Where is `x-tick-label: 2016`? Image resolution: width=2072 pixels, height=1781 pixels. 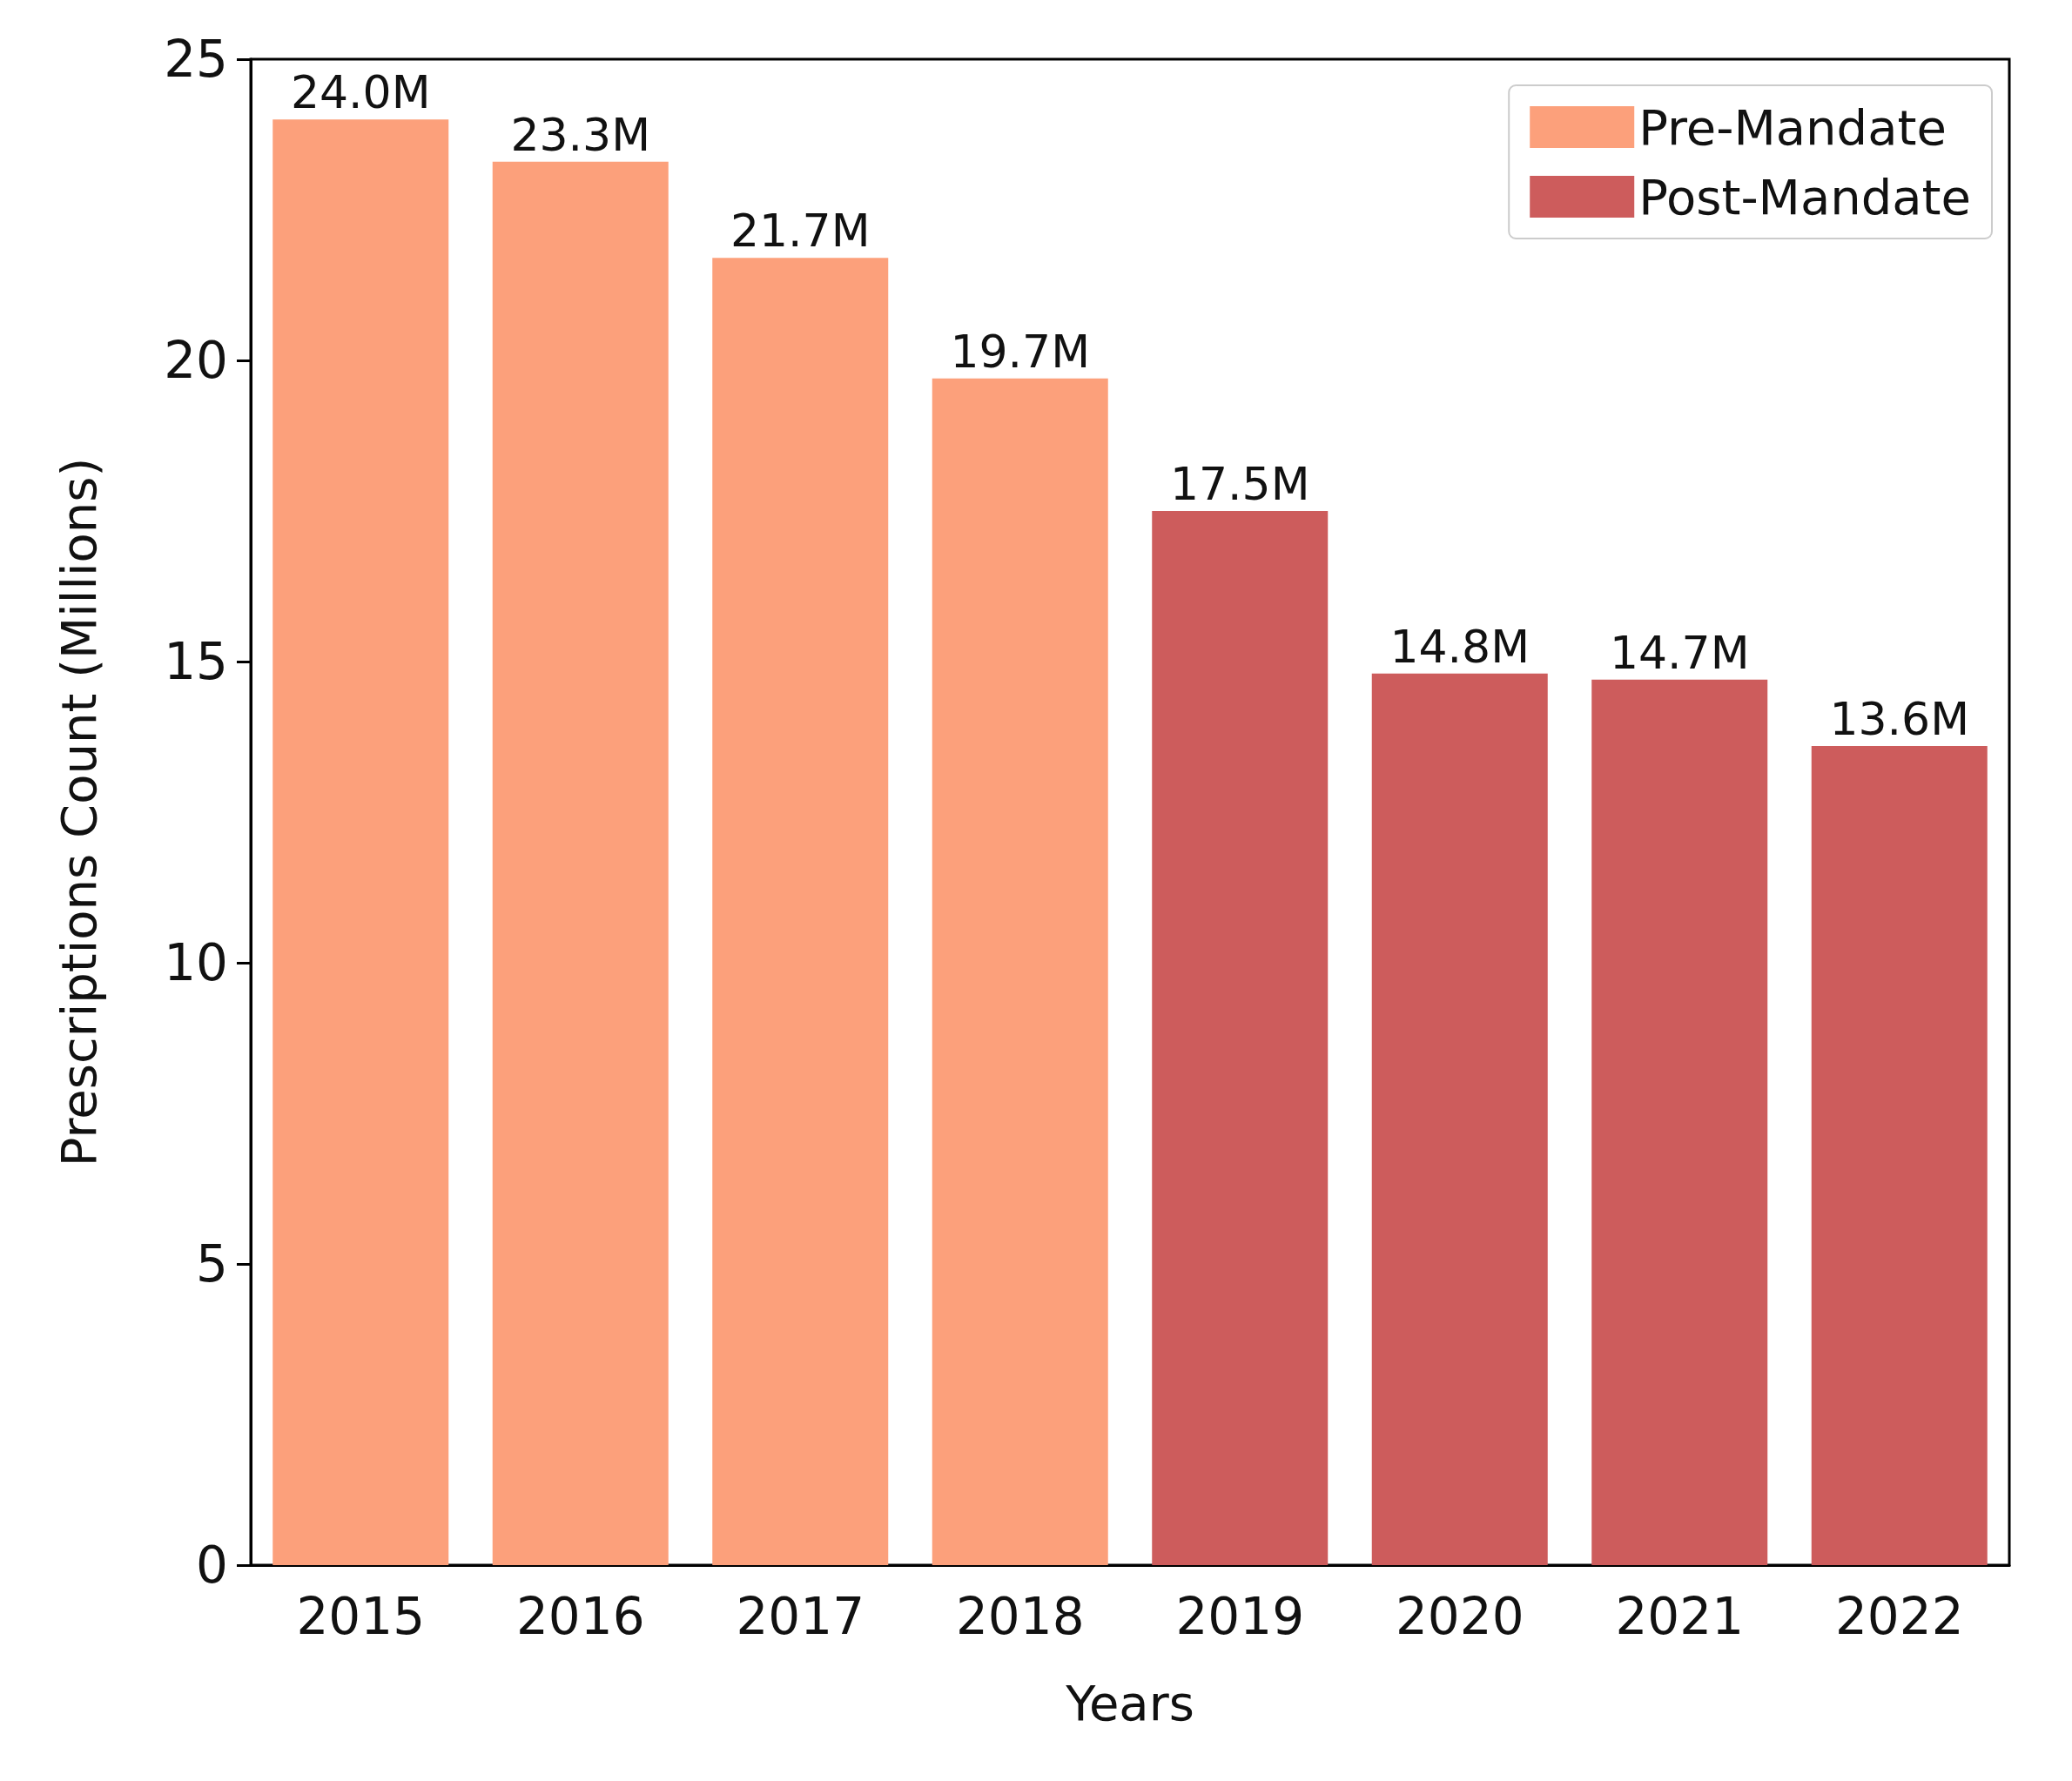
x-tick-label: 2016 is located at coordinates (580, 1616).